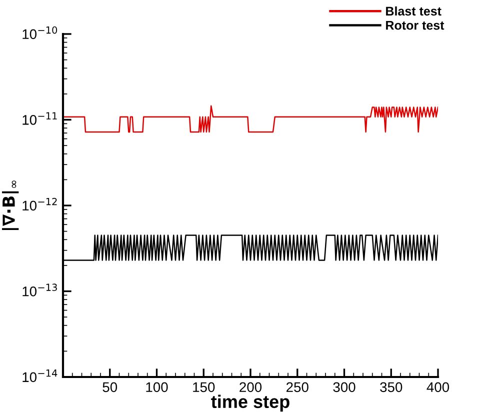  What do you see at coordinates (391, 387) in the screenshot?
I see `x-tick-label: 350` at bounding box center [391, 387].